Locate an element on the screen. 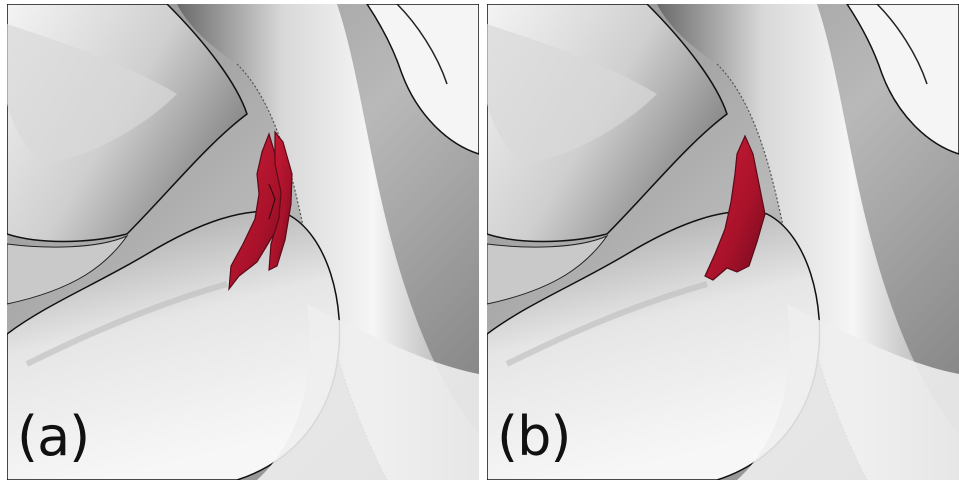 The height and width of the screenshot is (485, 959). panel-label-a: (a) is located at coordinates (53, 436).